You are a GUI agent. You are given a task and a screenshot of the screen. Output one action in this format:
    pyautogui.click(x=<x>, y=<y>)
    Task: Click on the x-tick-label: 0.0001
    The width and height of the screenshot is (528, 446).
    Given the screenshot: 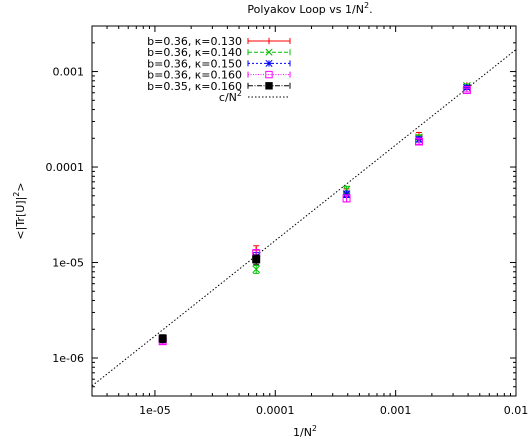 What is the action you would take?
    pyautogui.click(x=275, y=410)
    